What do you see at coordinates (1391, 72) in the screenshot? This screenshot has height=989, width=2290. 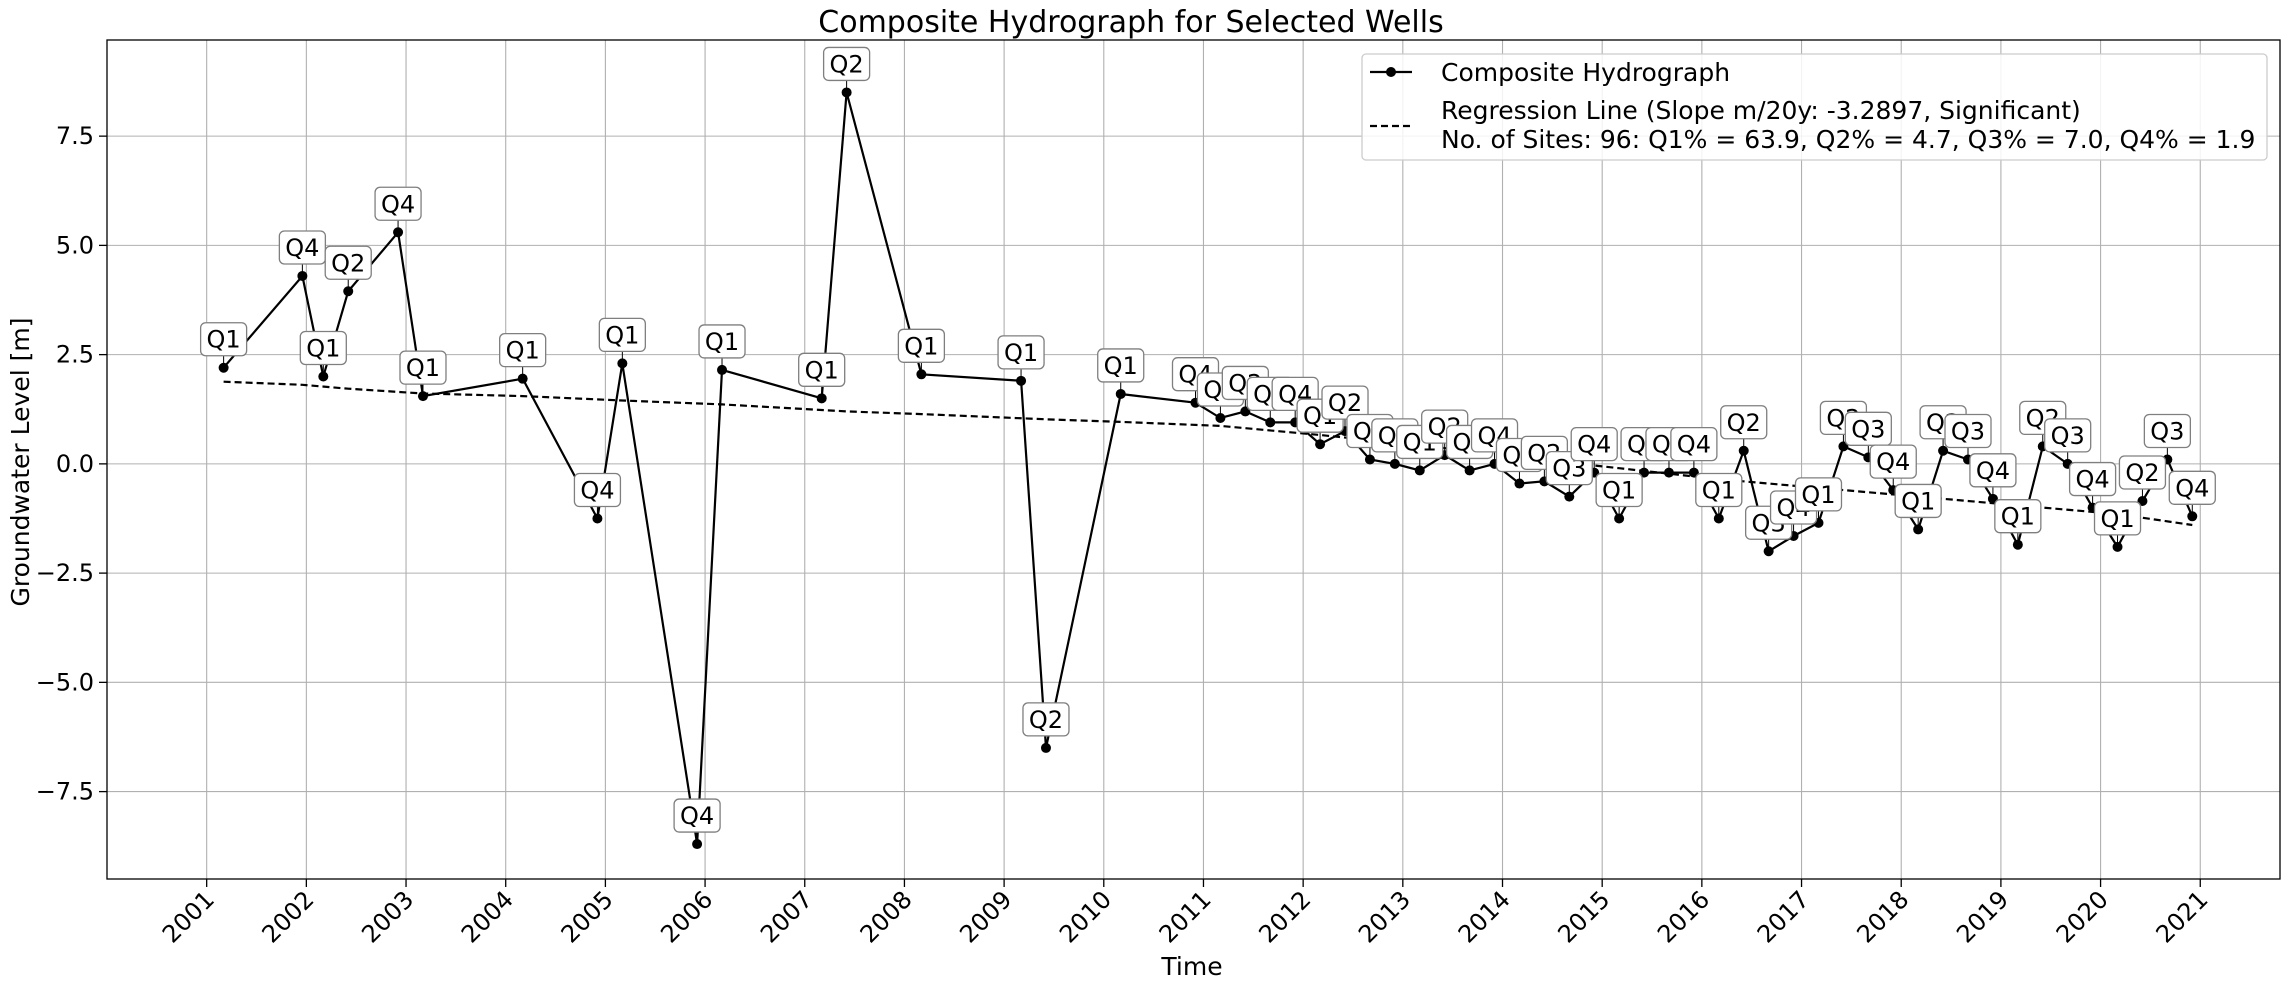 I see `legend-marker-composite` at bounding box center [1391, 72].